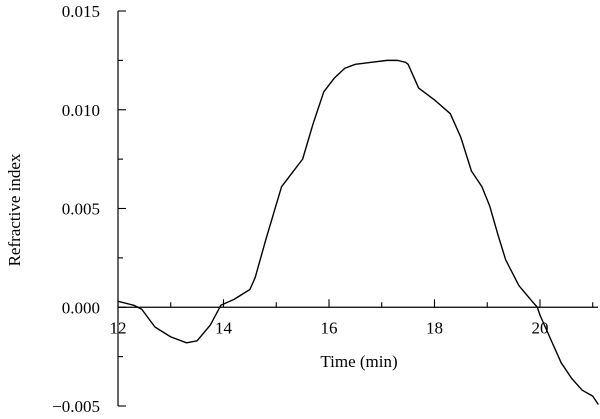 Image resolution: width=600 pixels, height=419 pixels. I want to click on y-axis-tick-label: 0.015, so click(81, 11).